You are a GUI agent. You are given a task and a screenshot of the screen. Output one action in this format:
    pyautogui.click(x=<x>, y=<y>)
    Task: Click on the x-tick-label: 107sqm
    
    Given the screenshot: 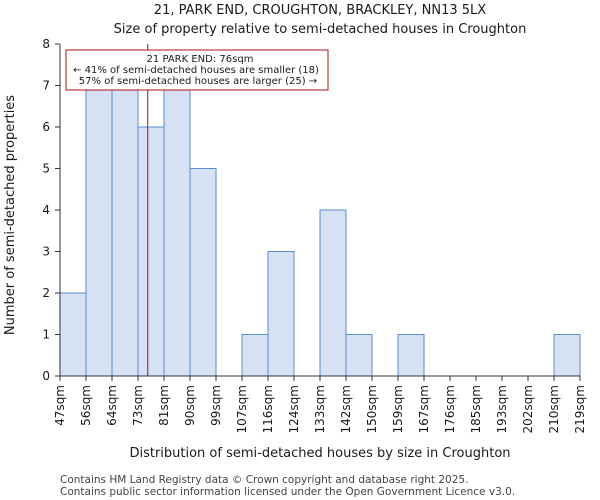 What is the action you would take?
    pyautogui.click(x=242, y=409)
    